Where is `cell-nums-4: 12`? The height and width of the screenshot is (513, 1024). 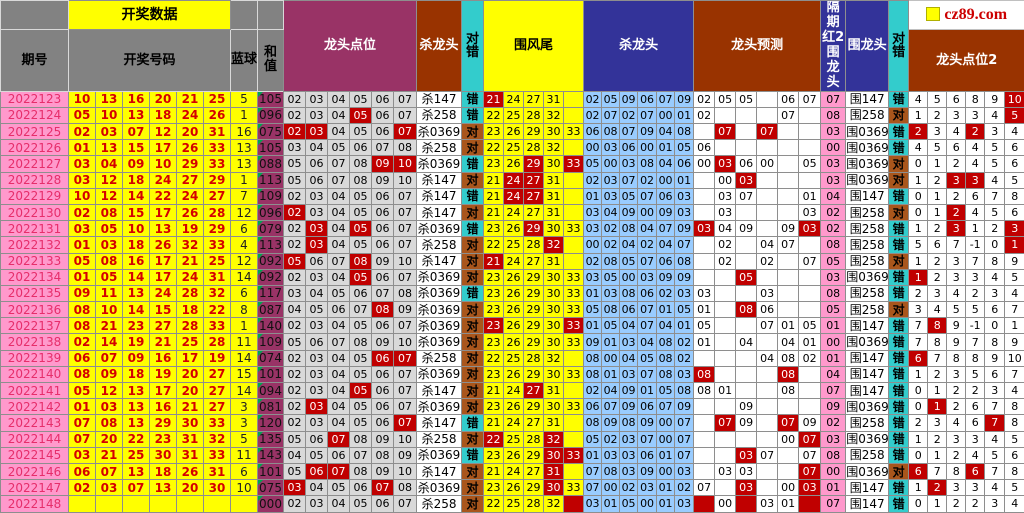 cell-nums-4: 12 is located at coordinates (163, 132).